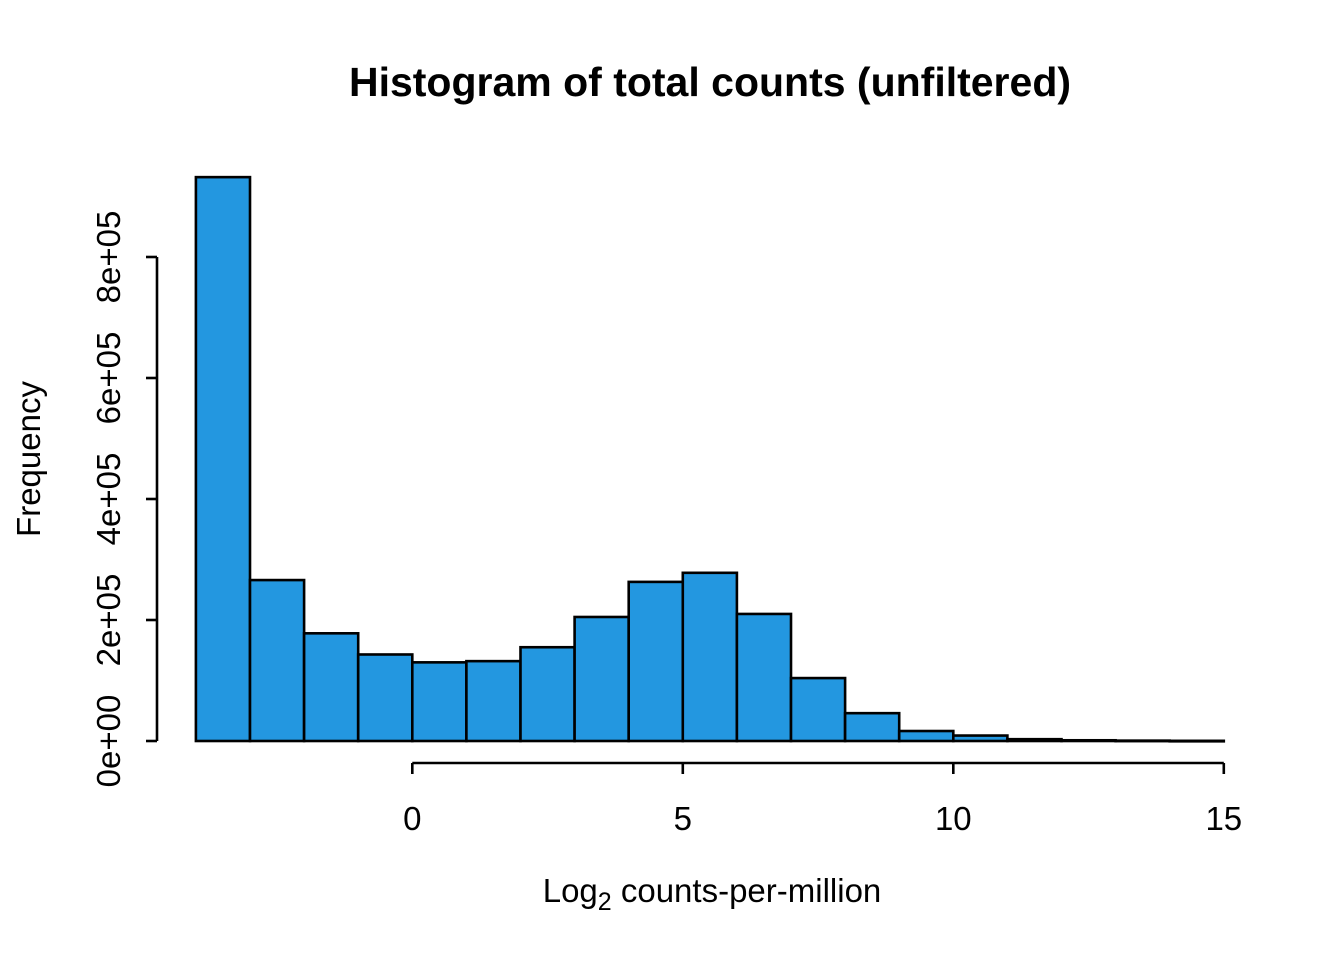  What do you see at coordinates (747, 890) in the screenshot?
I see `x-axis-label-rest: counts-per-million` at bounding box center [747, 890].